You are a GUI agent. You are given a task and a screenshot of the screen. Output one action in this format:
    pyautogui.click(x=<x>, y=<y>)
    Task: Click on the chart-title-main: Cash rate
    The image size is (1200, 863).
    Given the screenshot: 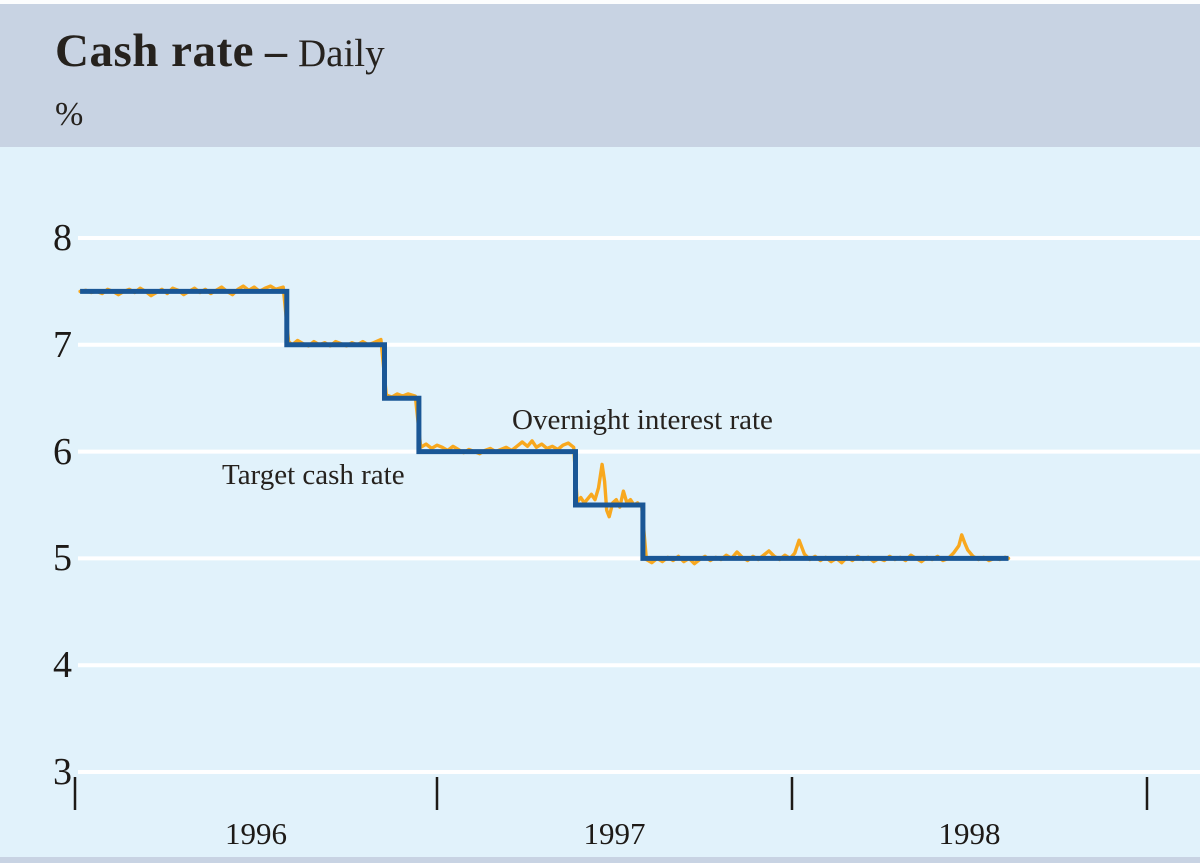 What is the action you would take?
    pyautogui.click(x=154, y=51)
    